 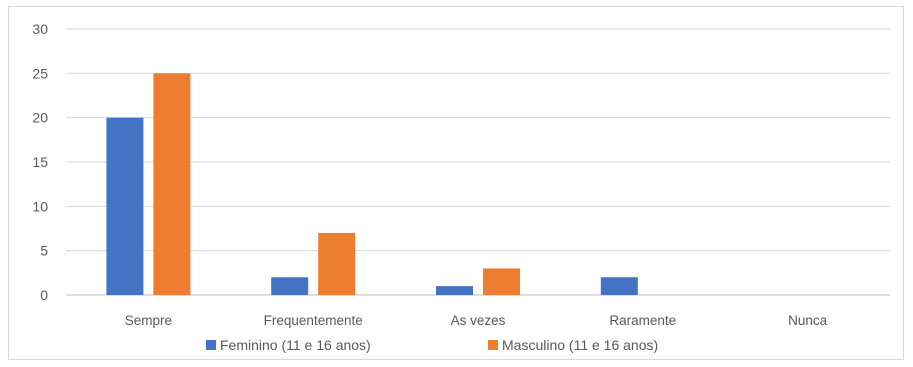 What do you see at coordinates (295, 345) in the screenshot?
I see `legend-label-feminino: Feminino (11 e 16 anos)` at bounding box center [295, 345].